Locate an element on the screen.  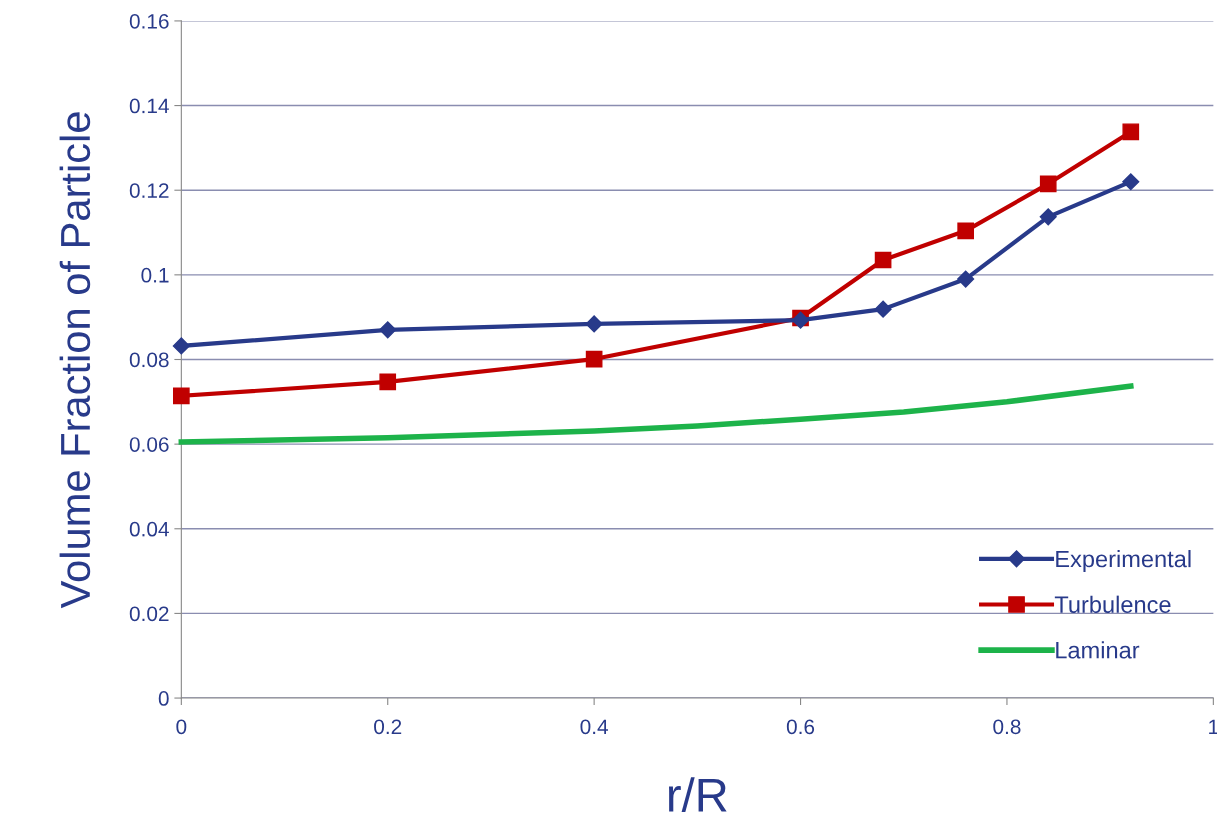
x-axis-title: r/R is located at coordinates (698, 794).